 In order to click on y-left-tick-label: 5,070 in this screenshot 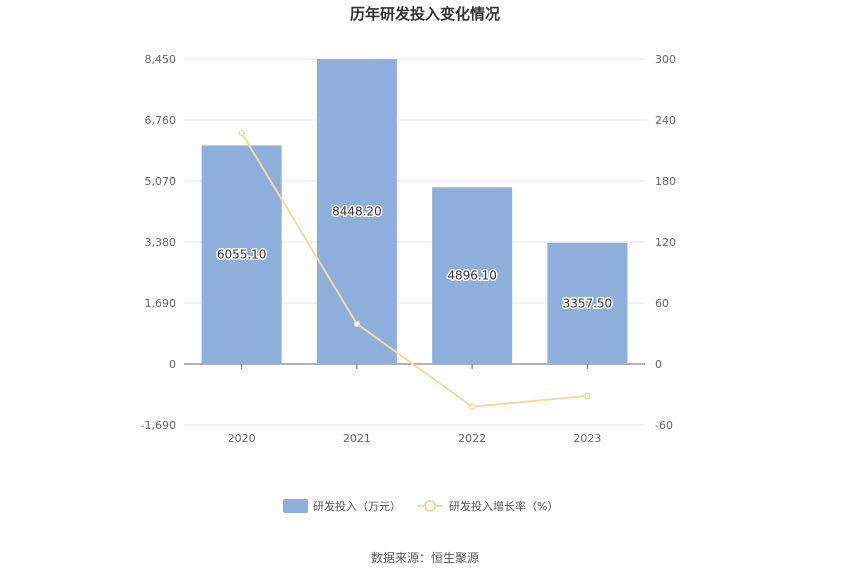, I will do `click(161, 181)`.